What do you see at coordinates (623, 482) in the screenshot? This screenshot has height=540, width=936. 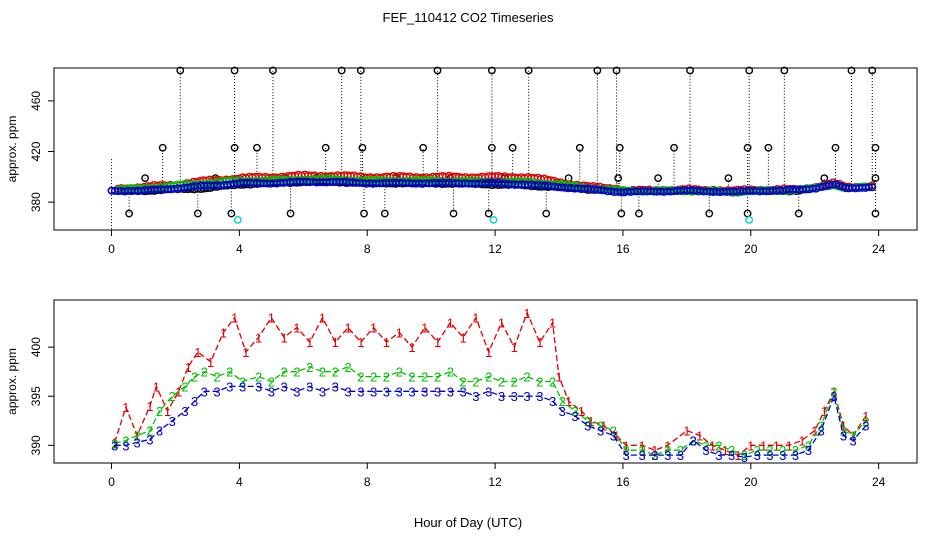 I see `x-tick-label: 16` at bounding box center [623, 482].